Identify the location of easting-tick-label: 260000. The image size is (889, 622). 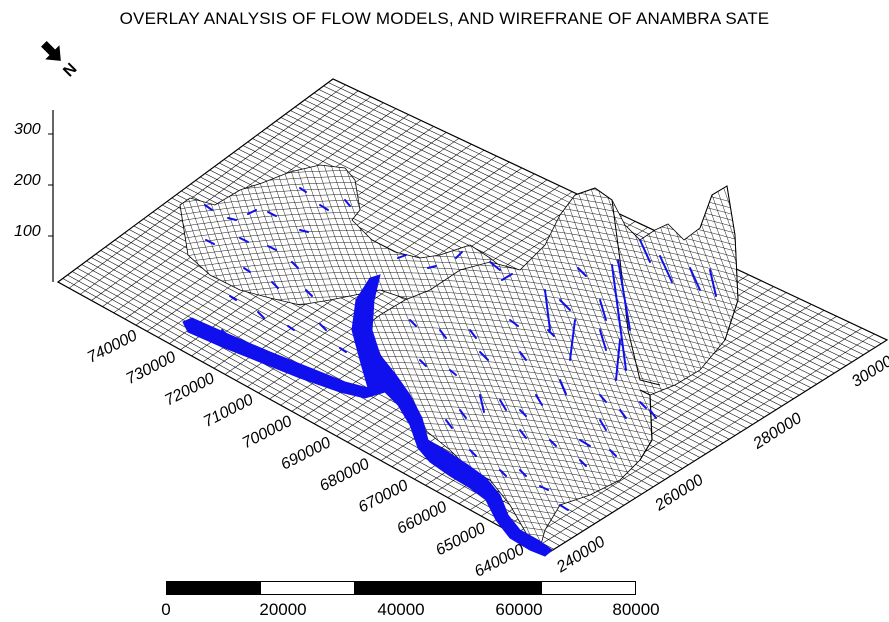
(678, 493).